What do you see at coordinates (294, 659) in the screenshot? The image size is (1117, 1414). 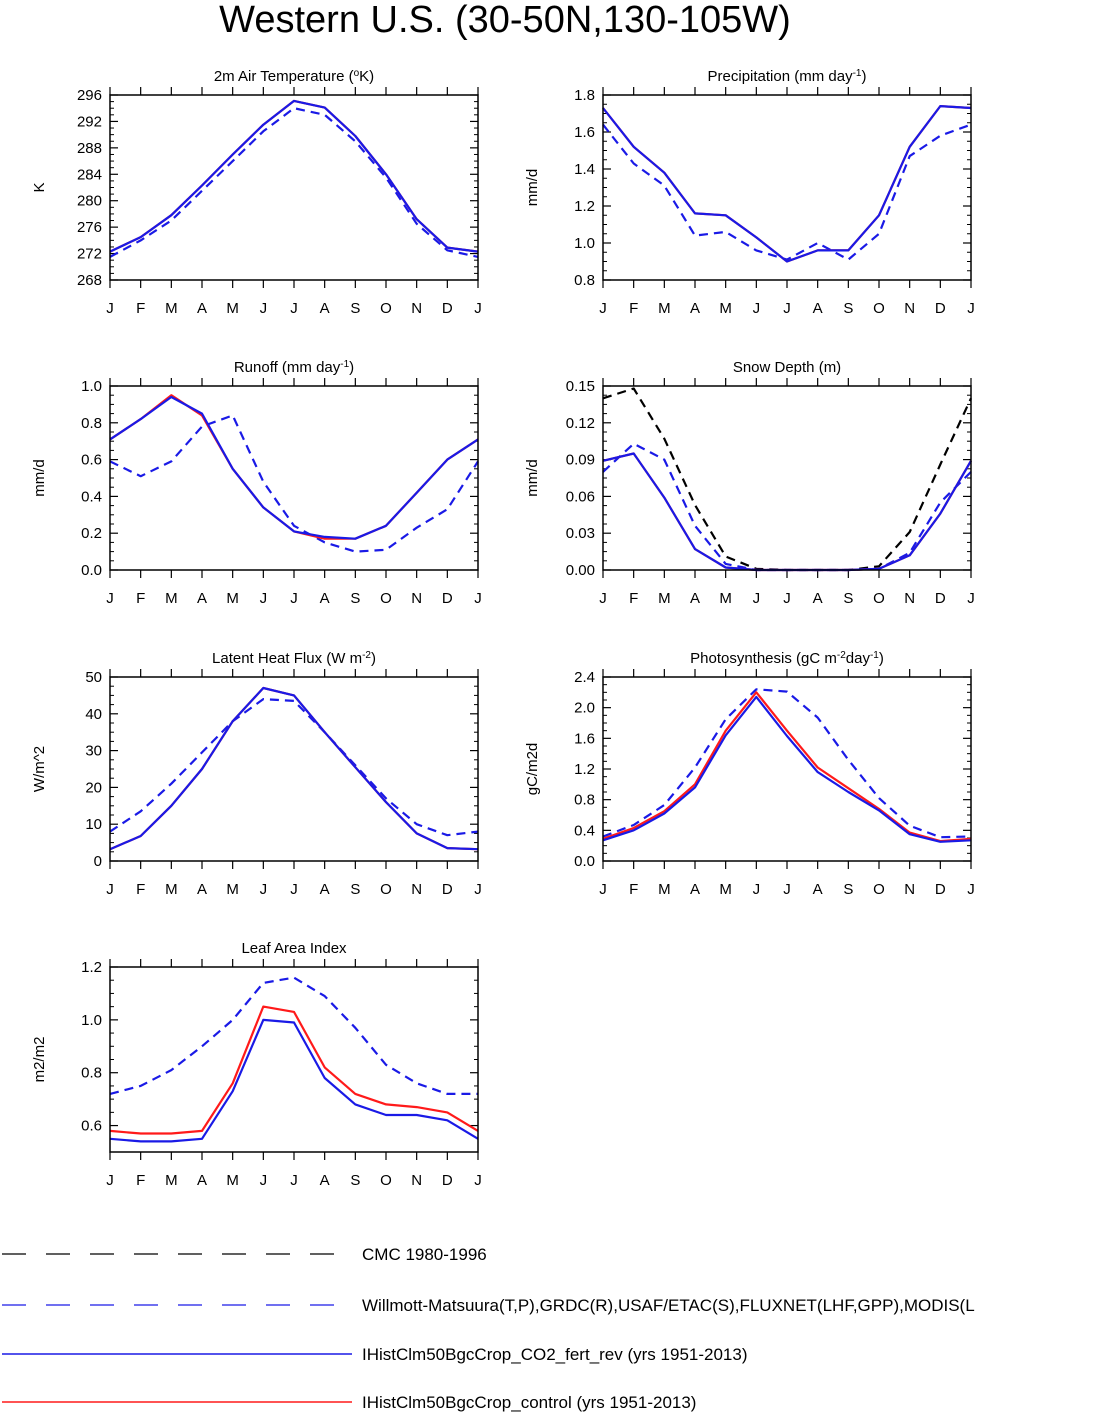 I see `panel-title: Latent Heat Flux (W m-2)` at bounding box center [294, 659].